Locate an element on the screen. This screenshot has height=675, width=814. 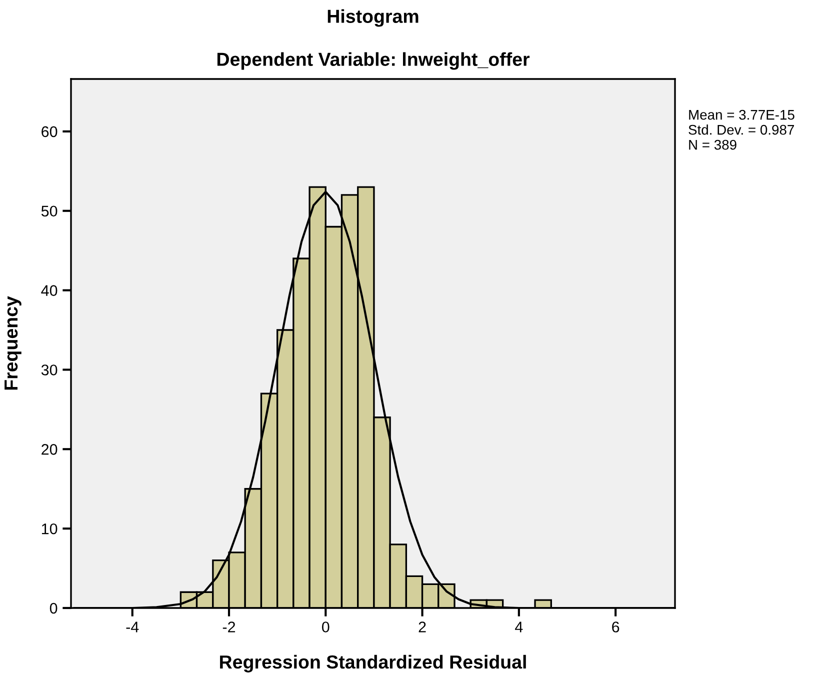
y-tick-label: 10 is located at coordinates (50, 528).